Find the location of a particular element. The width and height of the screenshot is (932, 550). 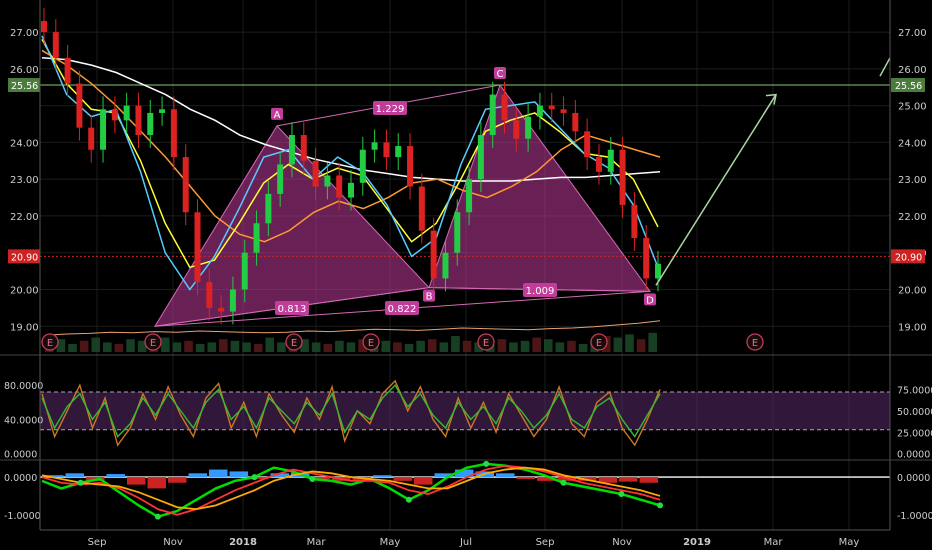

y-tick-label-right: 22.00 is located at coordinates (912, 217).